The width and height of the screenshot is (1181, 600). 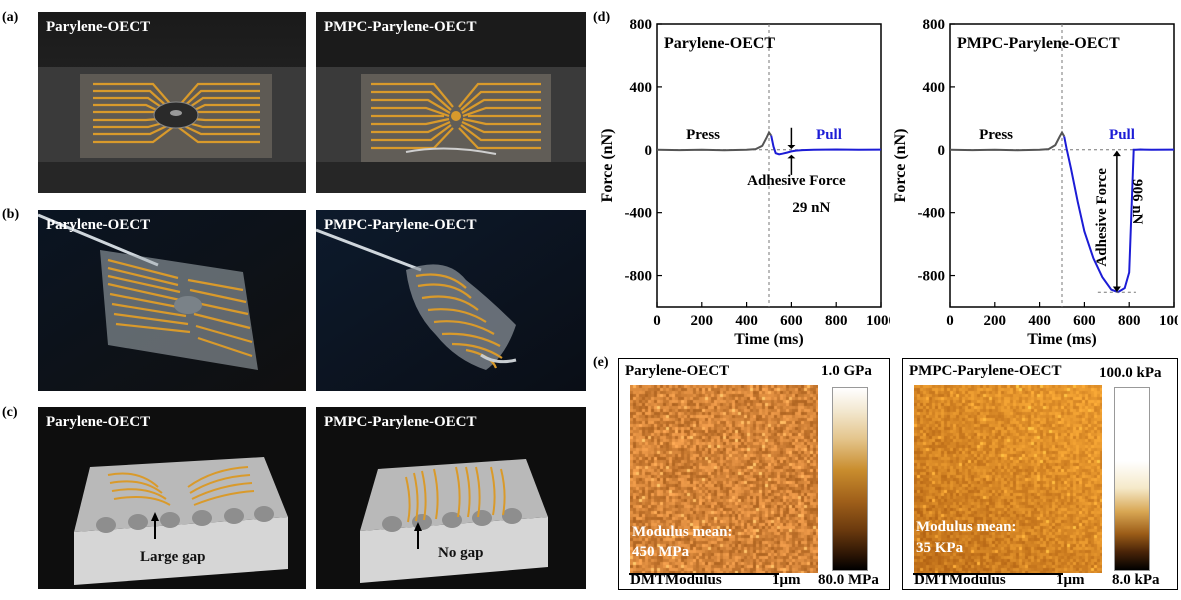 What do you see at coordinates (601, 362) in the screenshot?
I see `panel-label-e: (e)` at bounding box center [601, 362].